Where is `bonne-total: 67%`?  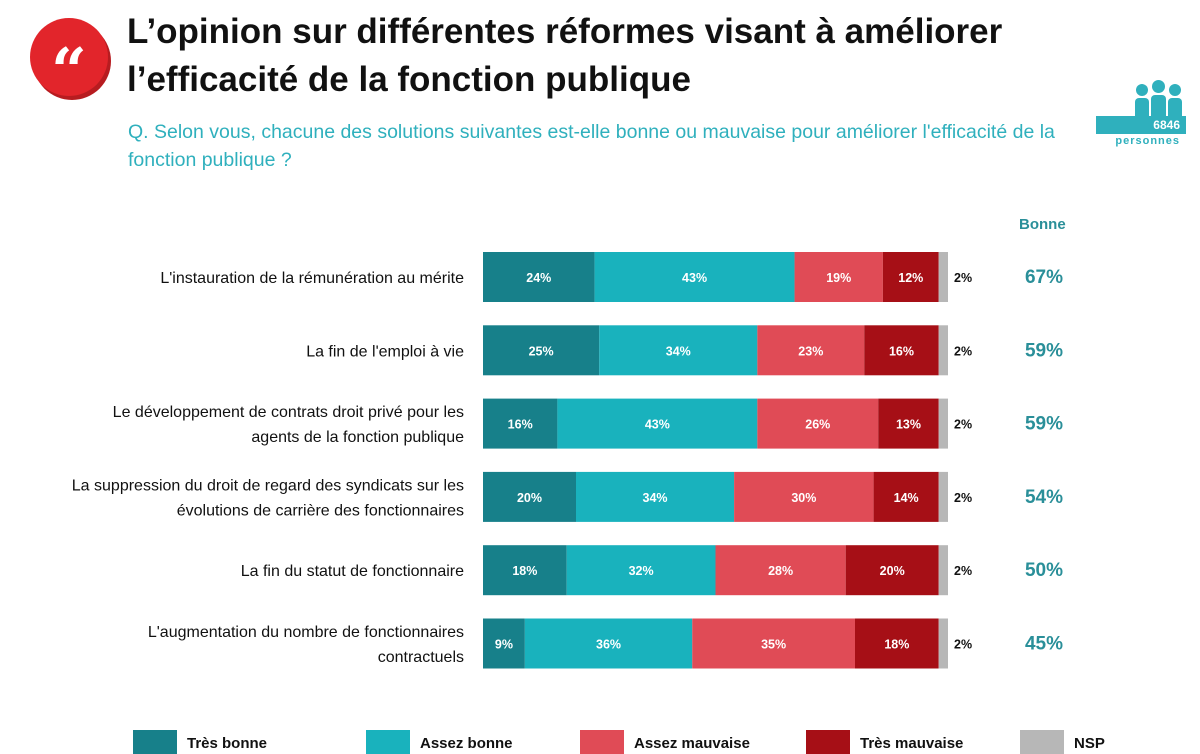 bonne-total: 67% is located at coordinates (1044, 277).